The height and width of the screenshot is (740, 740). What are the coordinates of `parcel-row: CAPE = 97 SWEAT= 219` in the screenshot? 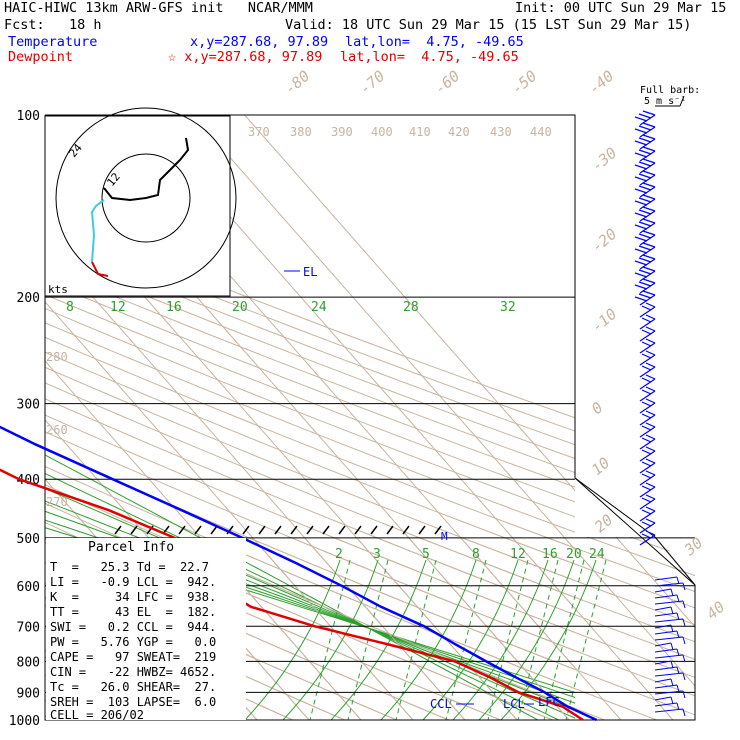 It's located at (133, 657).